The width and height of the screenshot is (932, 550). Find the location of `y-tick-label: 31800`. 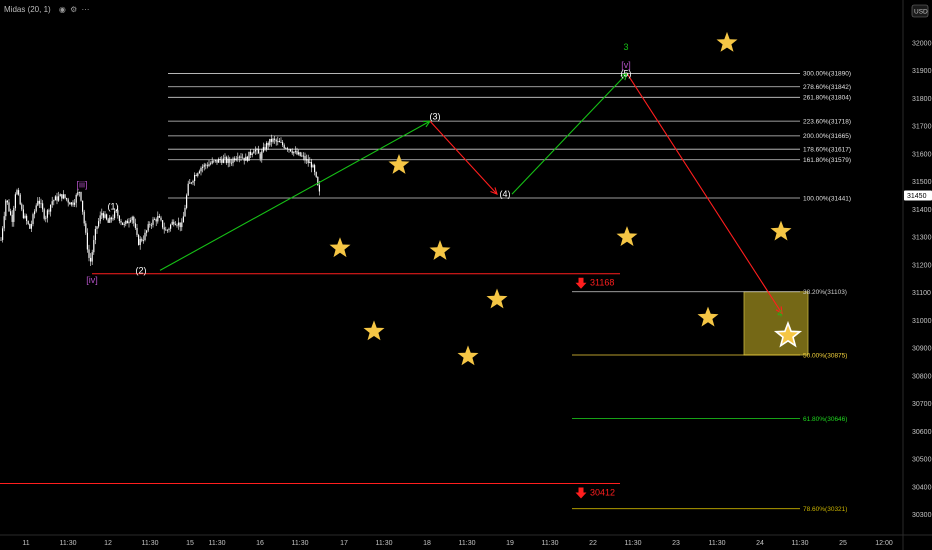

y-tick-label: 31800 is located at coordinates (922, 99).